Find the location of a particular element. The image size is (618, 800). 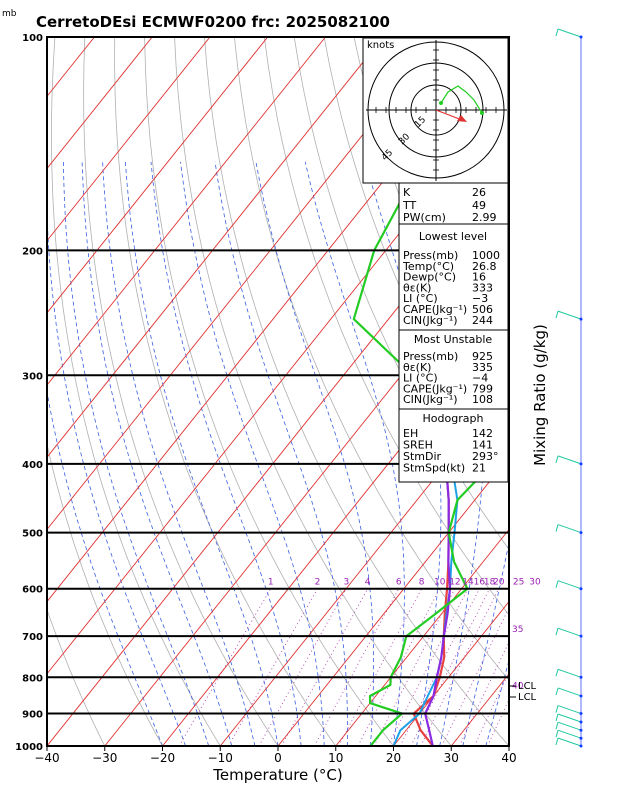

pressure-tick-label: 900 is located at coordinates (32, 715).